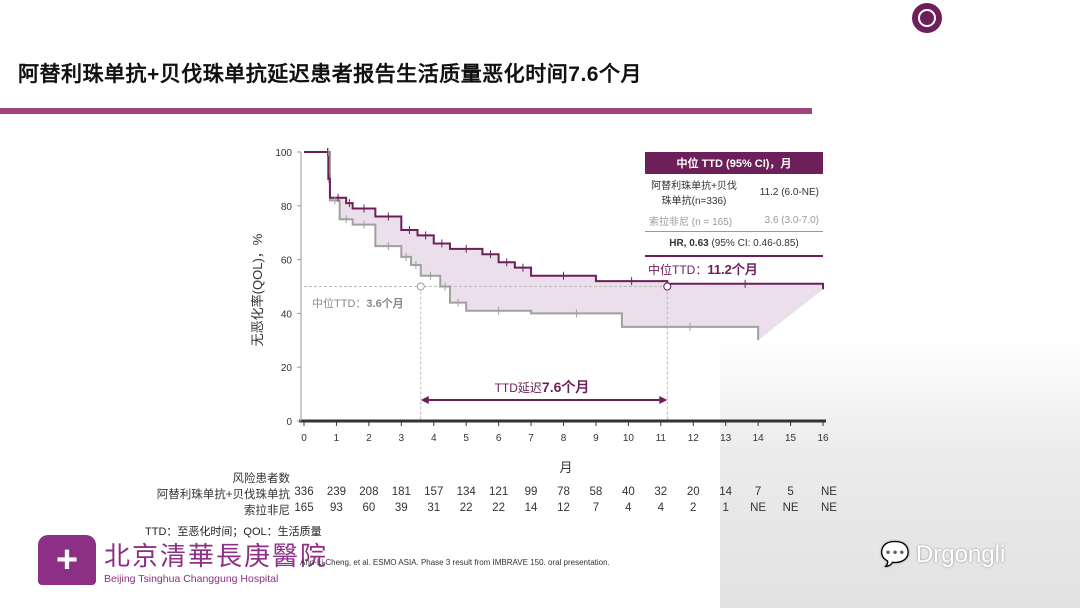 This screenshot has width=1080, height=608. What do you see at coordinates (895, 554) in the screenshot?
I see `wechat-icon: 💬` at bounding box center [895, 554].